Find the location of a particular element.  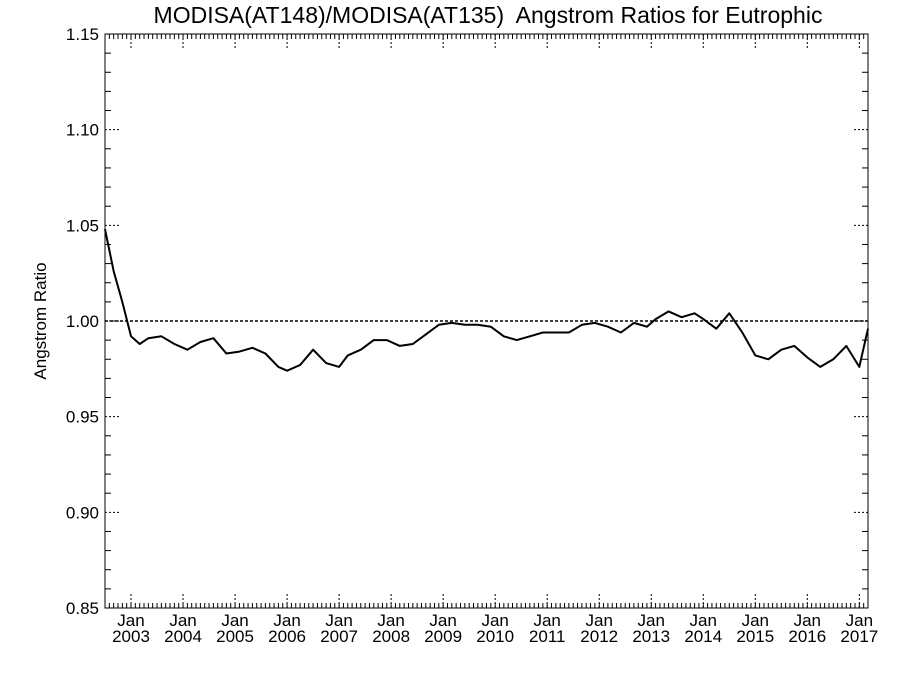

x-tick-label-year: 2008 is located at coordinates (391, 636).